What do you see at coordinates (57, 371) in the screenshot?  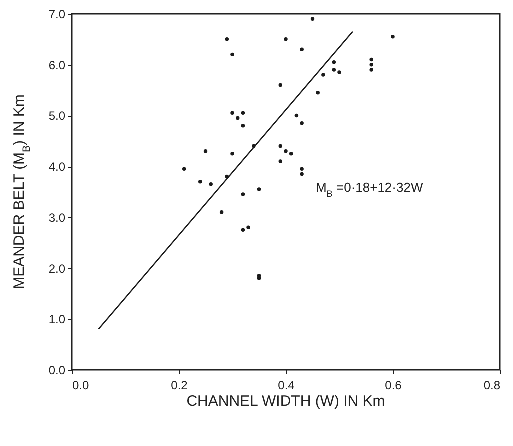 I see `y-tick-label: 0.0` at bounding box center [57, 371].